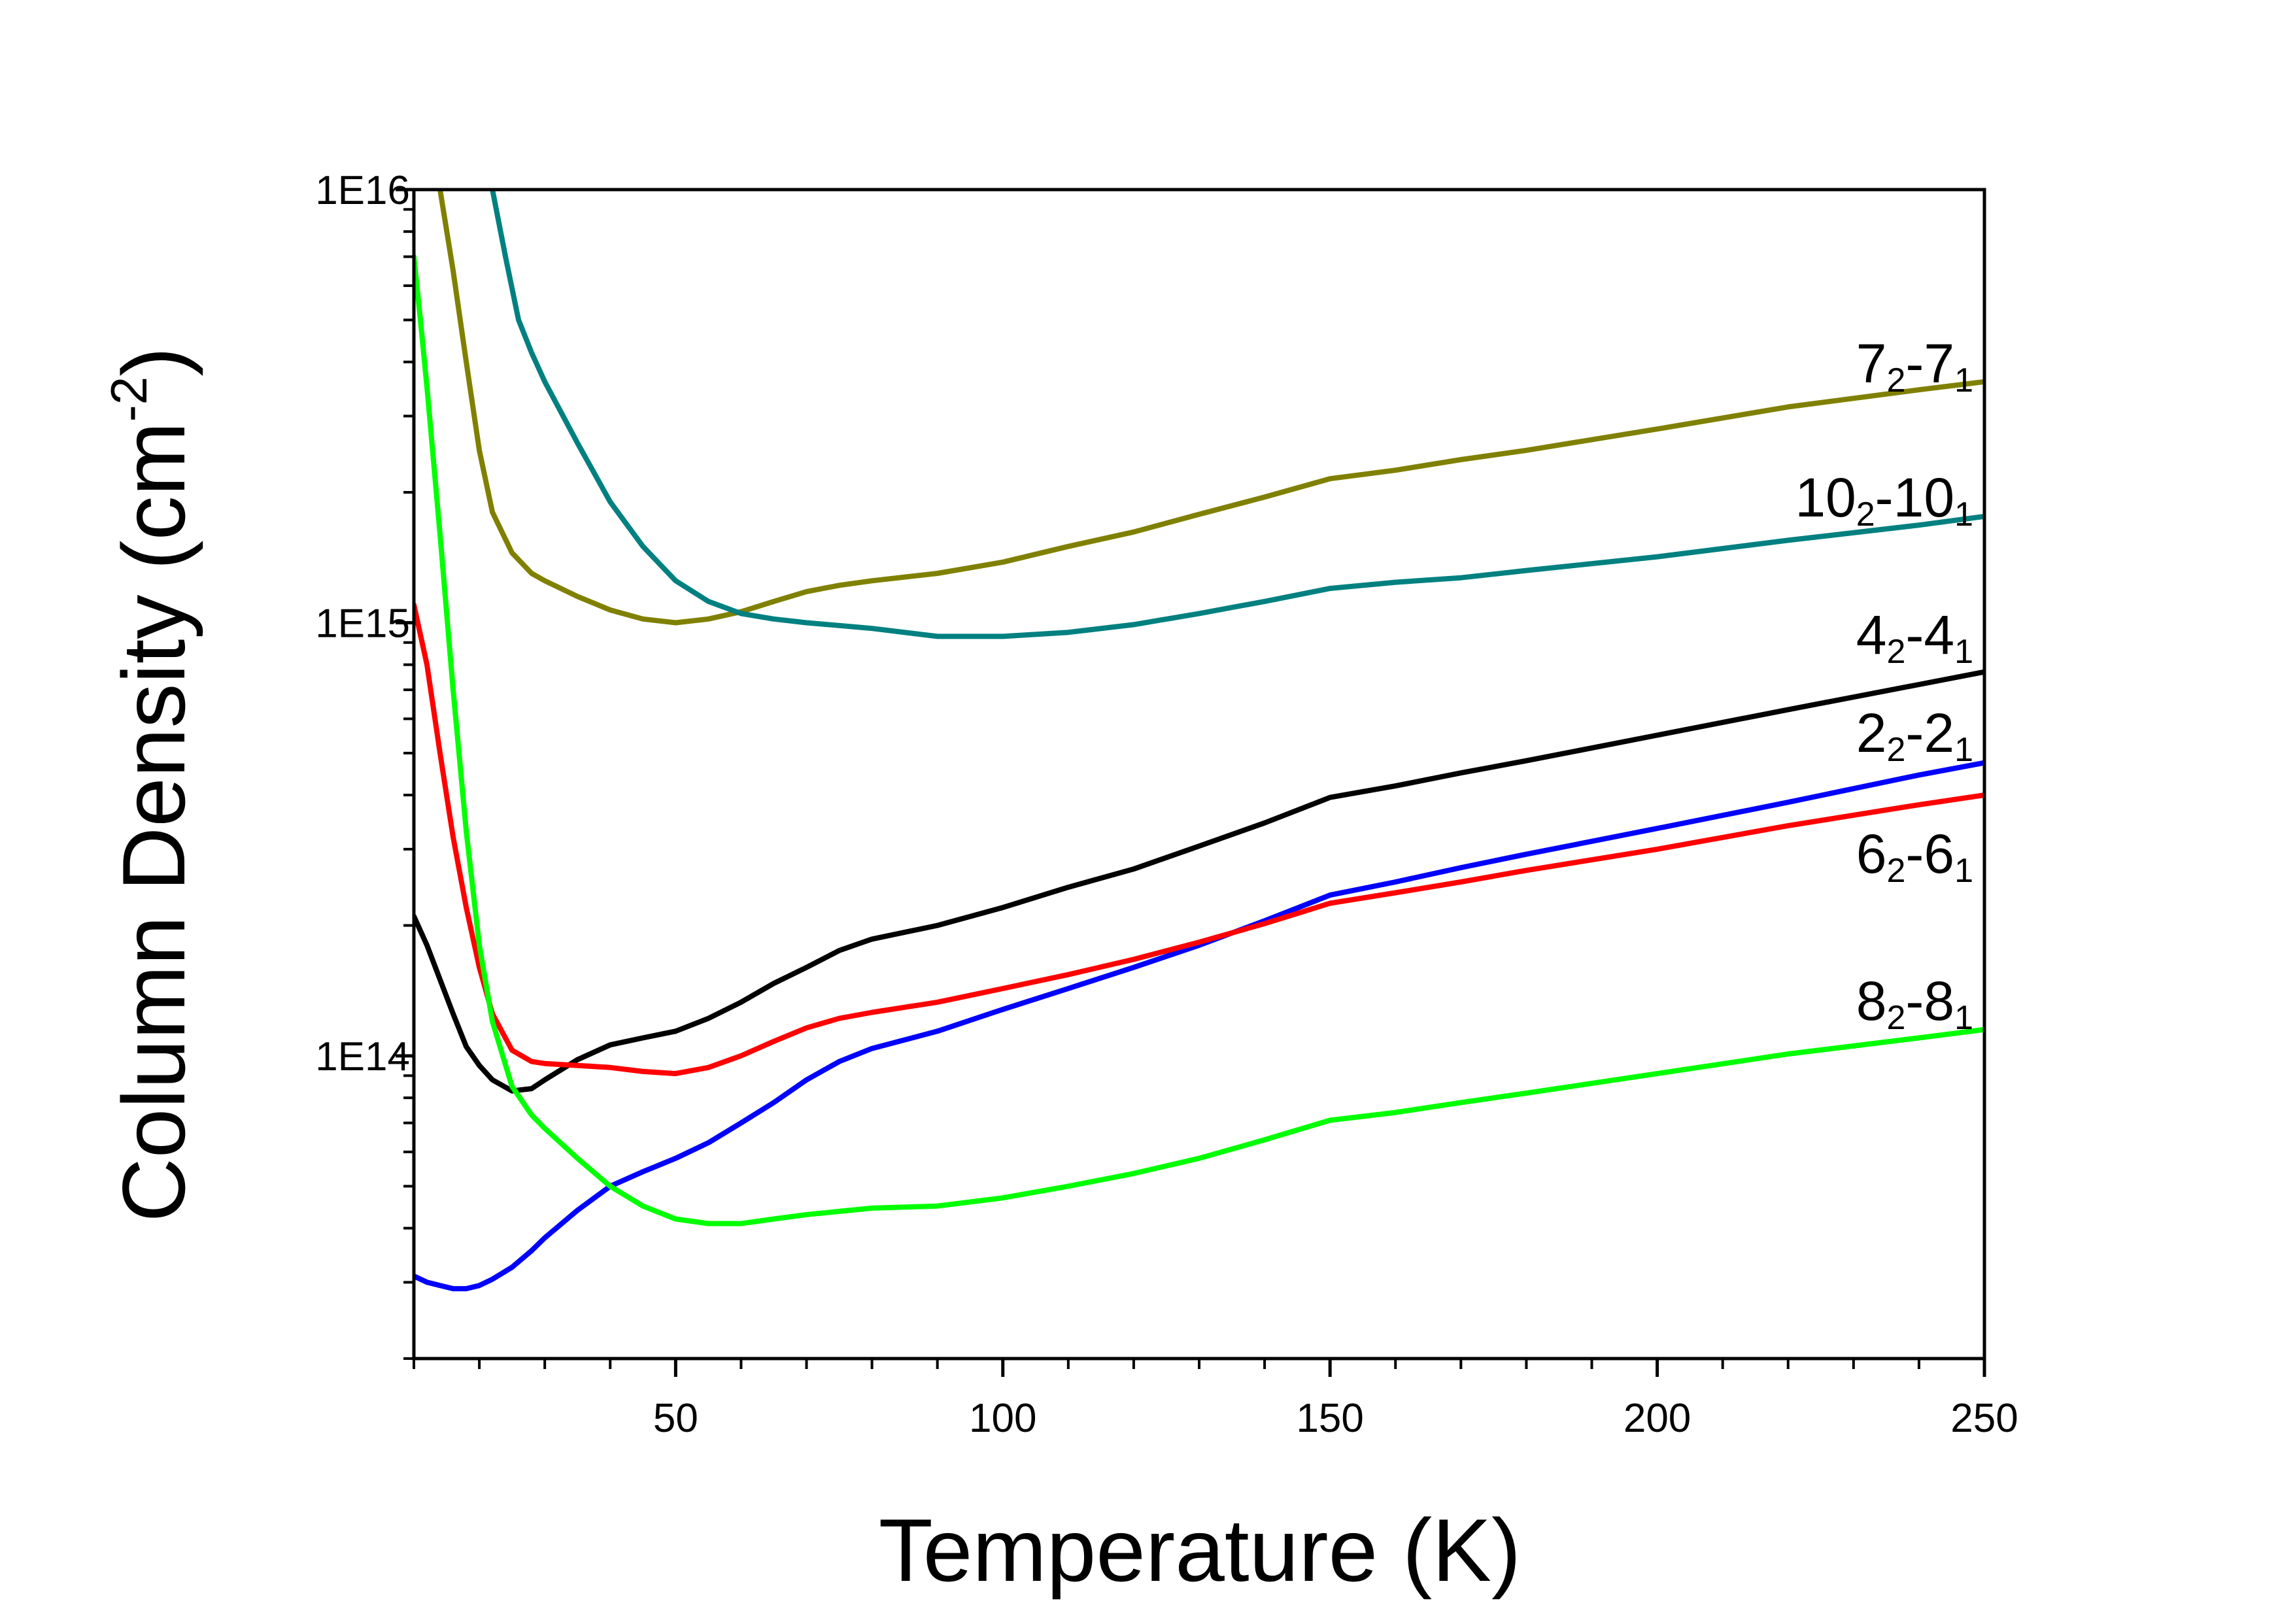 The image size is (2295, 1624). What do you see at coordinates (1884, 500) in the screenshot?
I see `series-label-2: 102-101` at bounding box center [1884, 500].